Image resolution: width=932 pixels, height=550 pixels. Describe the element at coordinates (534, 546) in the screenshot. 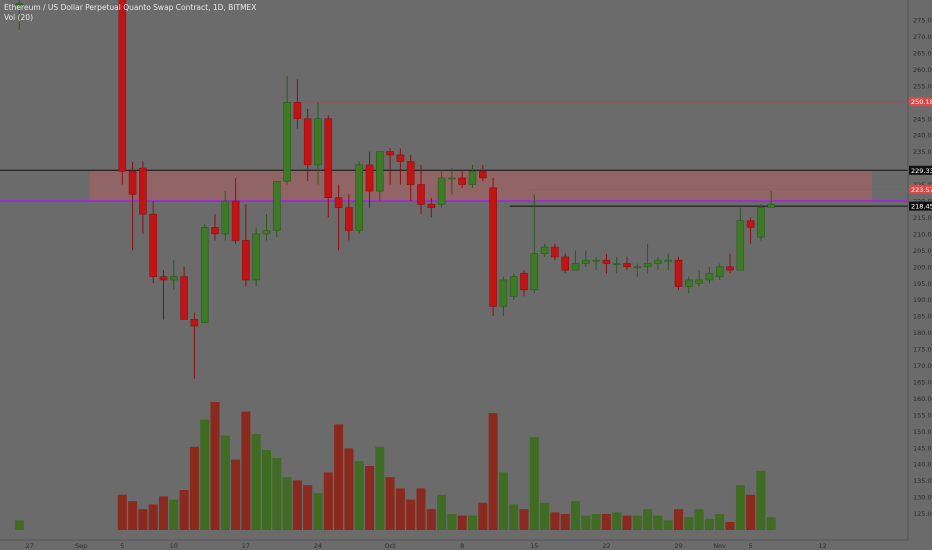

I see `x-tick-label: 15` at that location.